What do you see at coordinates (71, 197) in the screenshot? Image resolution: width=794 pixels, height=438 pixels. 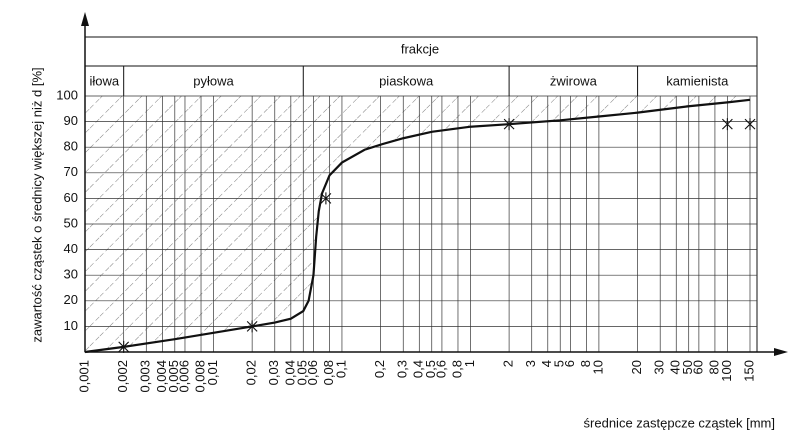 I see `y-tick-label: 60` at bounding box center [71, 197].